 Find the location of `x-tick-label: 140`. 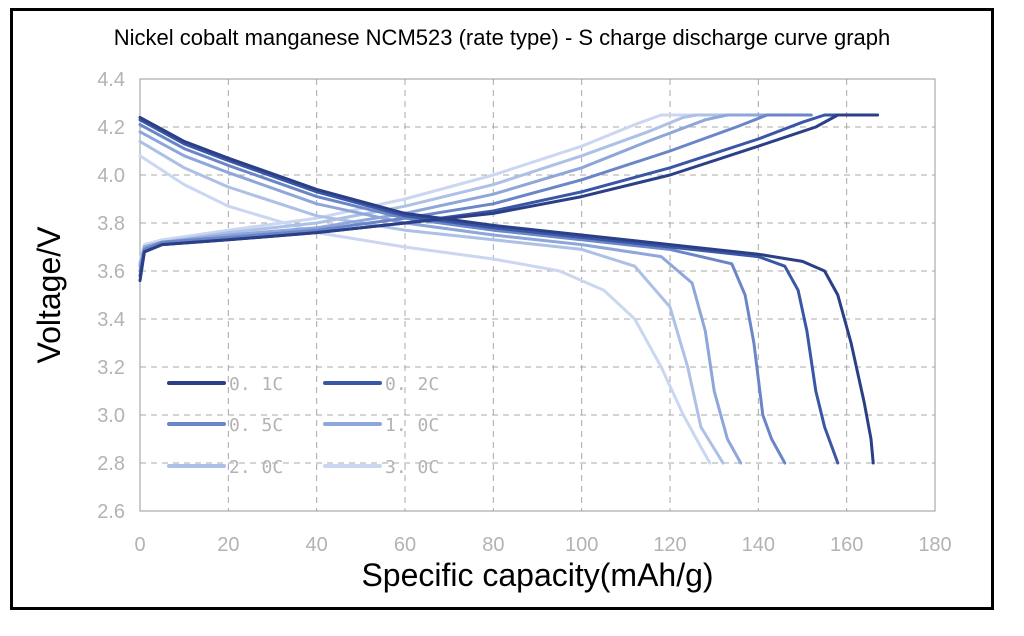

x-tick-label: 140 is located at coordinates (758, 545).